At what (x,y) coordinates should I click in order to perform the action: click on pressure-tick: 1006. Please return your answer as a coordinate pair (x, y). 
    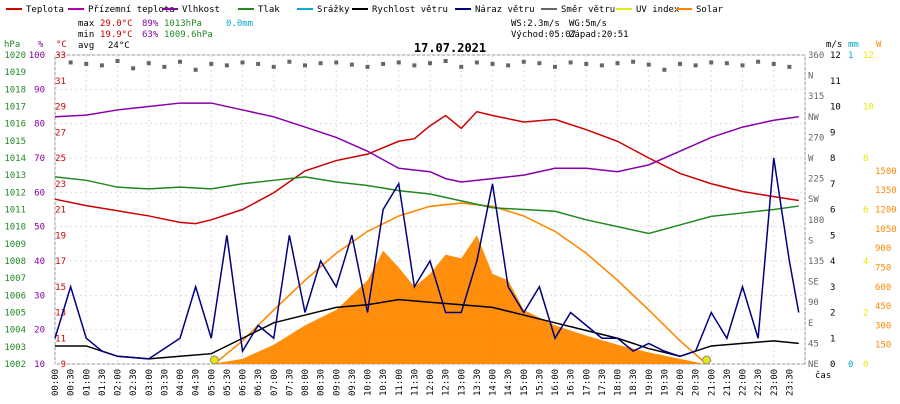
    Looking at the image, I should click on (15, 296).